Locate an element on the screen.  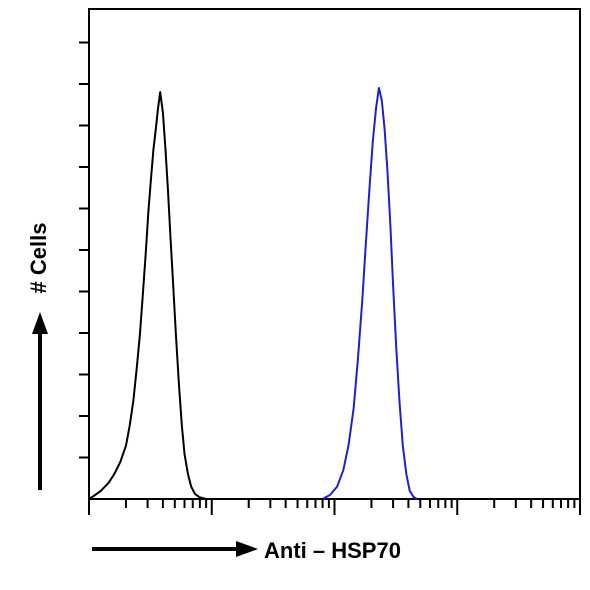
y-axis-ticks is located at coordinates (84, 250).